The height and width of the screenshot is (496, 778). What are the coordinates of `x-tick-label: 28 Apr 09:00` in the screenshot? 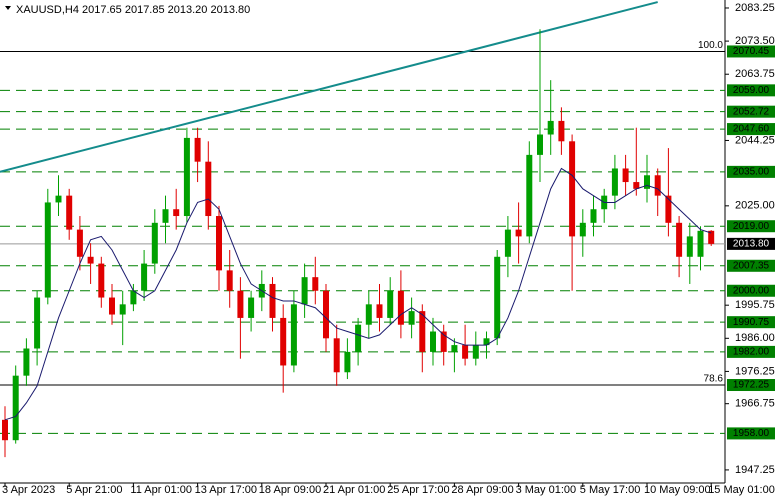 It's located at (482, 490).